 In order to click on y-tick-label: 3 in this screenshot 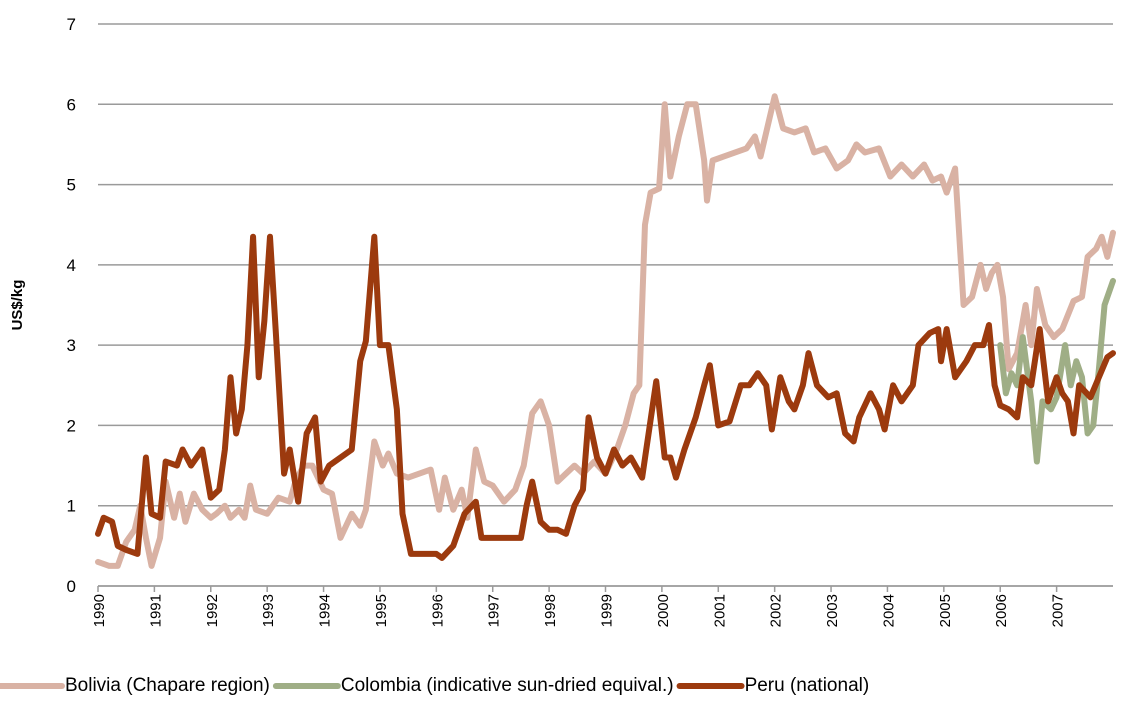, I will do `click(71, 345)`.